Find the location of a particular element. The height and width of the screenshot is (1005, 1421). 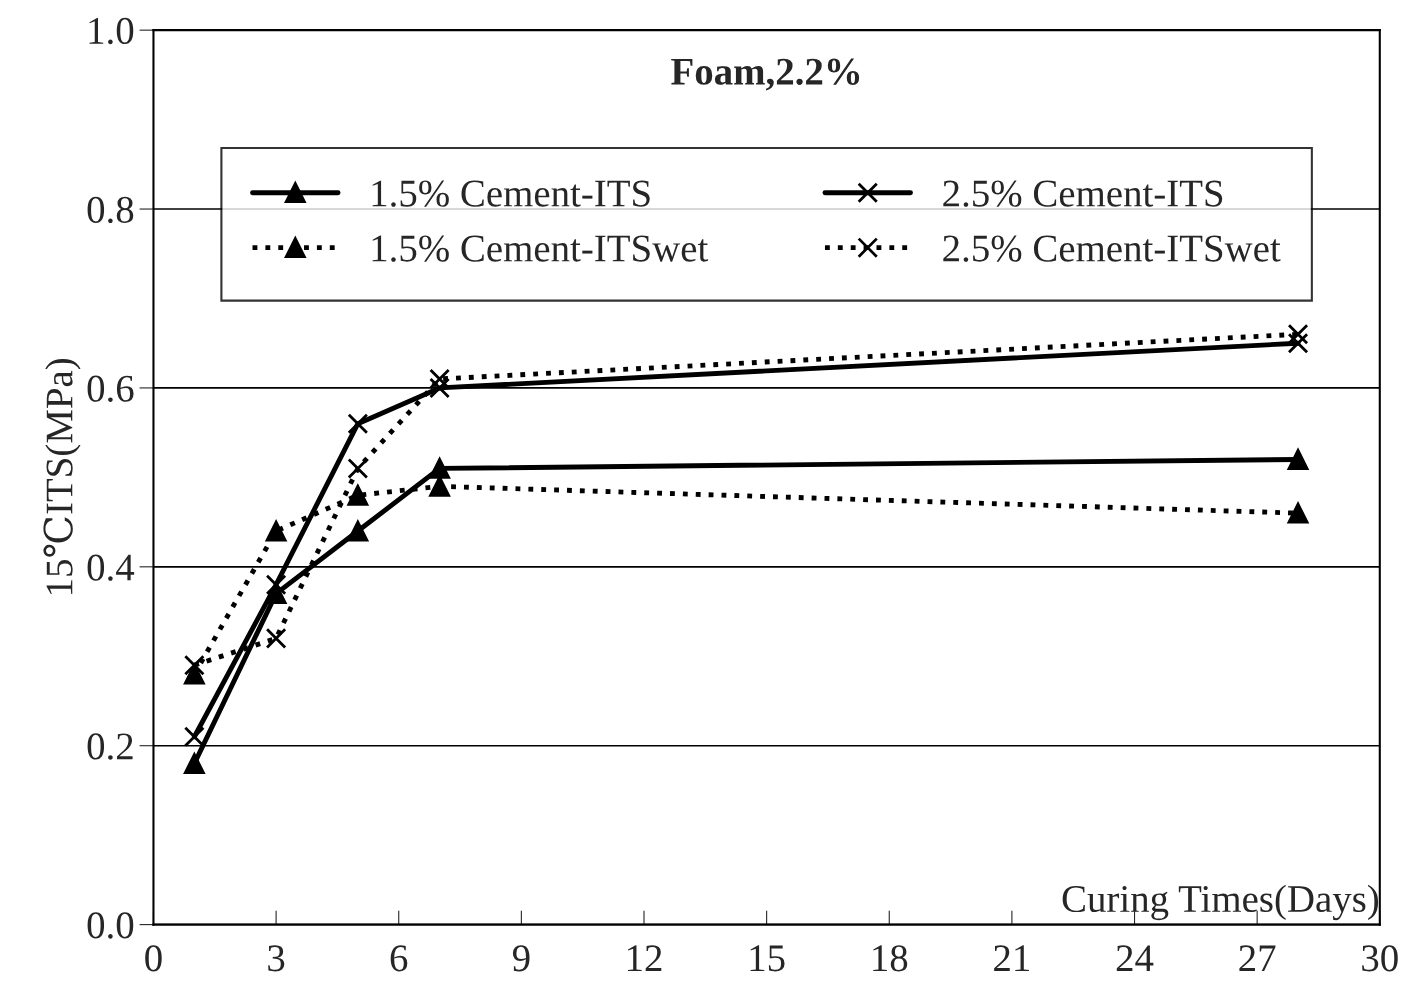

x-tick-label: 3 is located at coordinates (276, 958).